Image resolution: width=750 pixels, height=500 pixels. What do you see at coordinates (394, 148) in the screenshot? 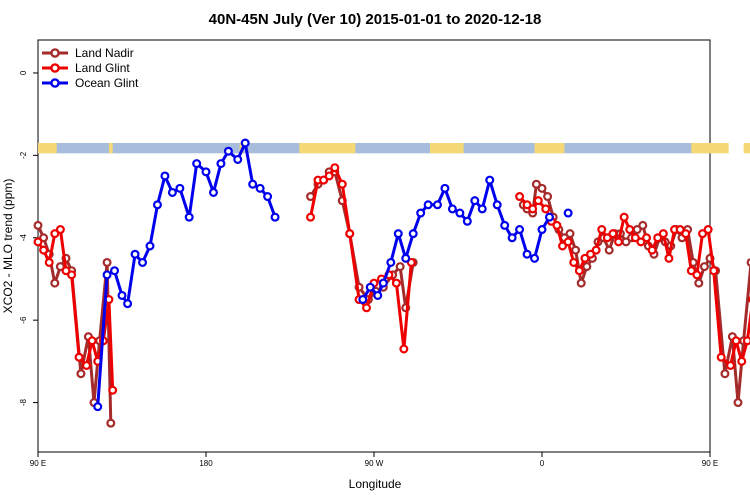
I see `land-ocean-band` at bounding box center [394, 148].